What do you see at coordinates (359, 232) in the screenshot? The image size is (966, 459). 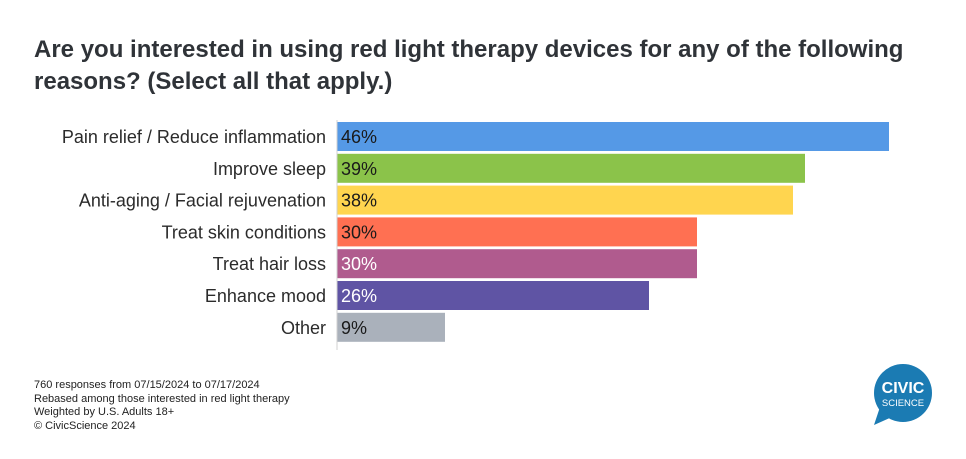 I see `value-label-3: 30%` at bounding box center [359, 232].